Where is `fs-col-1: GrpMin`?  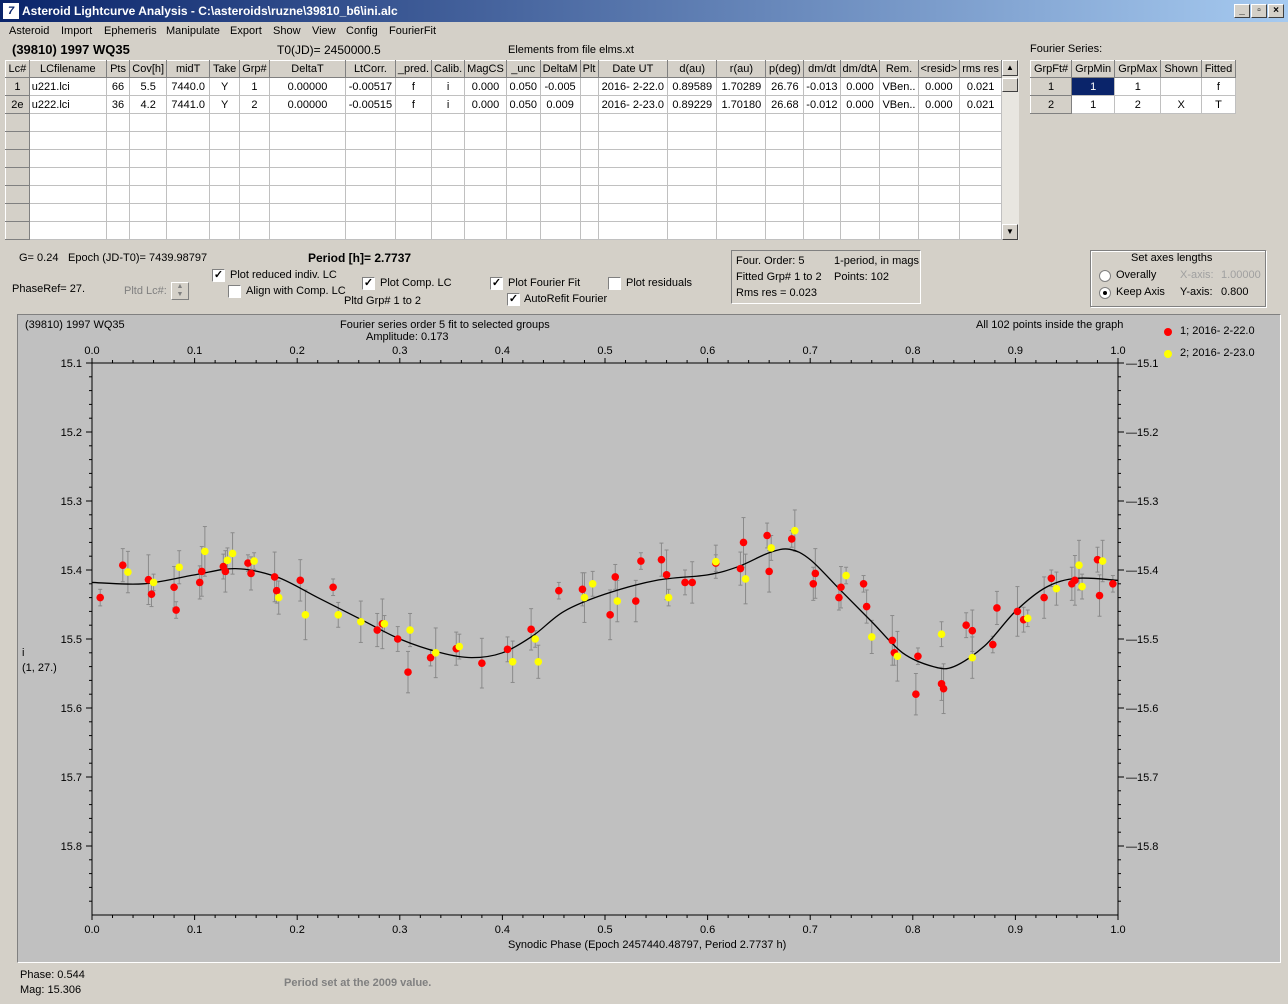 fs-col-1: GrpMin is located at coordinates (1093, 69).